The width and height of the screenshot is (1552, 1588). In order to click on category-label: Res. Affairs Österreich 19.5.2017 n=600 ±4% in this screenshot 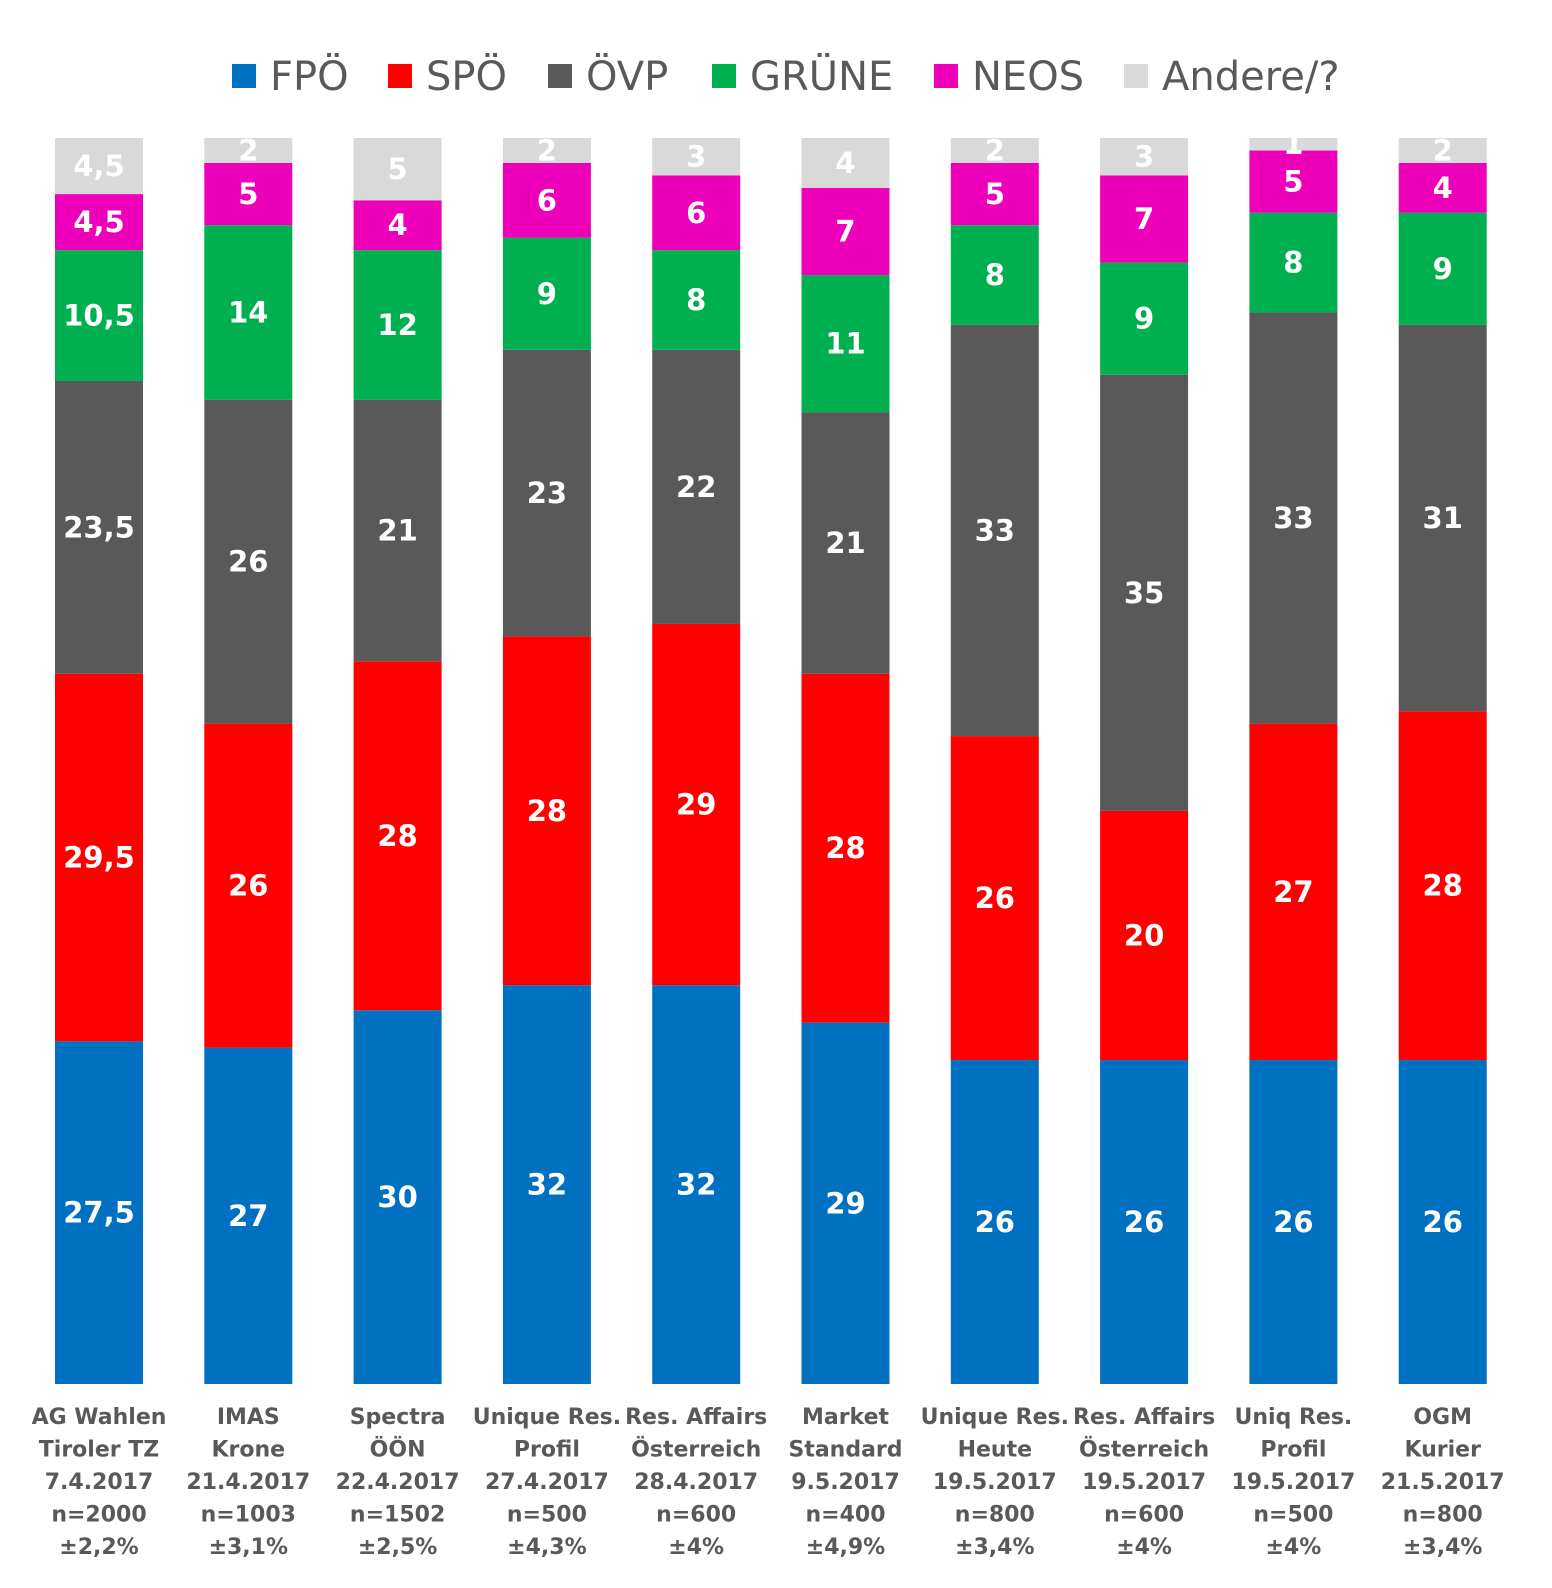, I will do `click(1144, 1482)`.